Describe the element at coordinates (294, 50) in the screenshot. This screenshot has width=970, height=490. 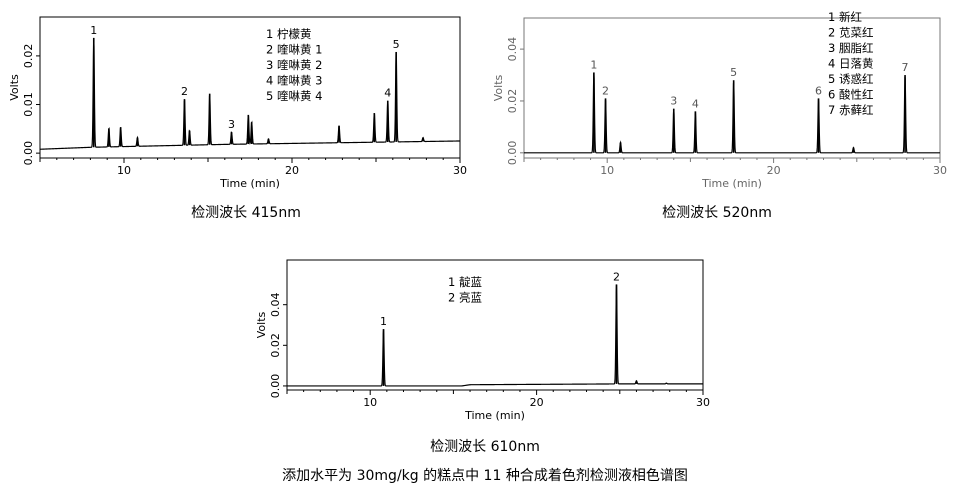
I see `legend-entry: 2 喹啉黄 1` at that location.